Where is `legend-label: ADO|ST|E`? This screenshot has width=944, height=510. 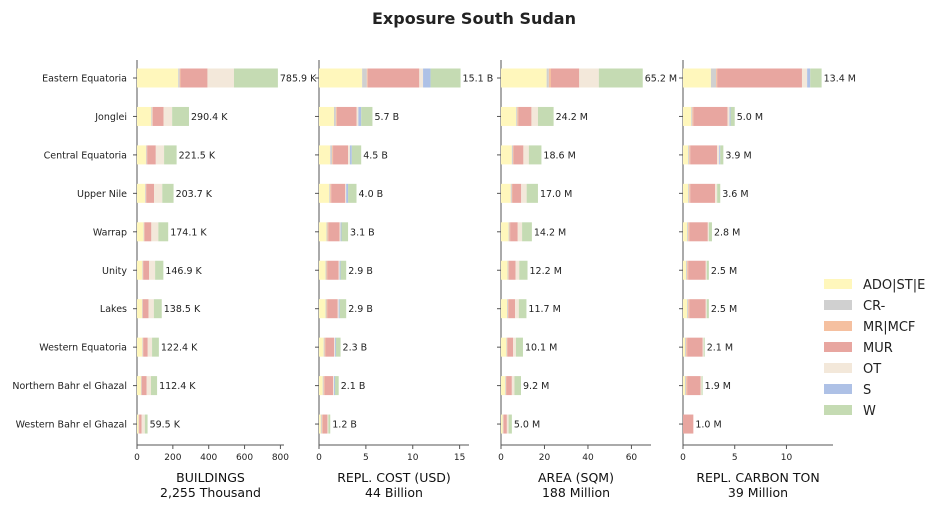
legend-label: ADO|ST|E is located at coordinates (894, 285).